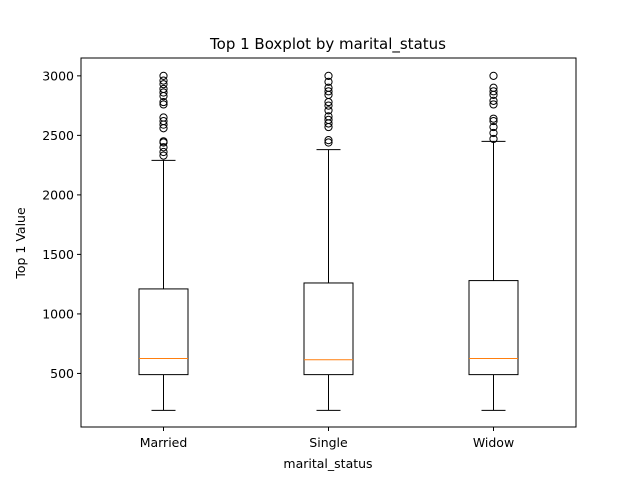  What do you see at coordinates (327, 463) in the screenshot?
I see `x-axis-label: marital_status` at bounding box center [327, 463].